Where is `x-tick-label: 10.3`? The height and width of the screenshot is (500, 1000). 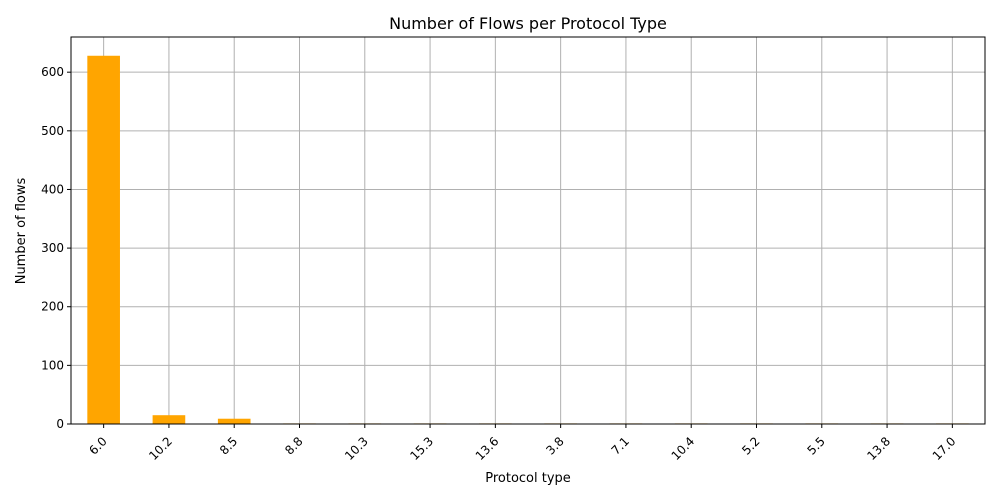
x-tick-label: 10.3 is located at coordinates (356, 448).